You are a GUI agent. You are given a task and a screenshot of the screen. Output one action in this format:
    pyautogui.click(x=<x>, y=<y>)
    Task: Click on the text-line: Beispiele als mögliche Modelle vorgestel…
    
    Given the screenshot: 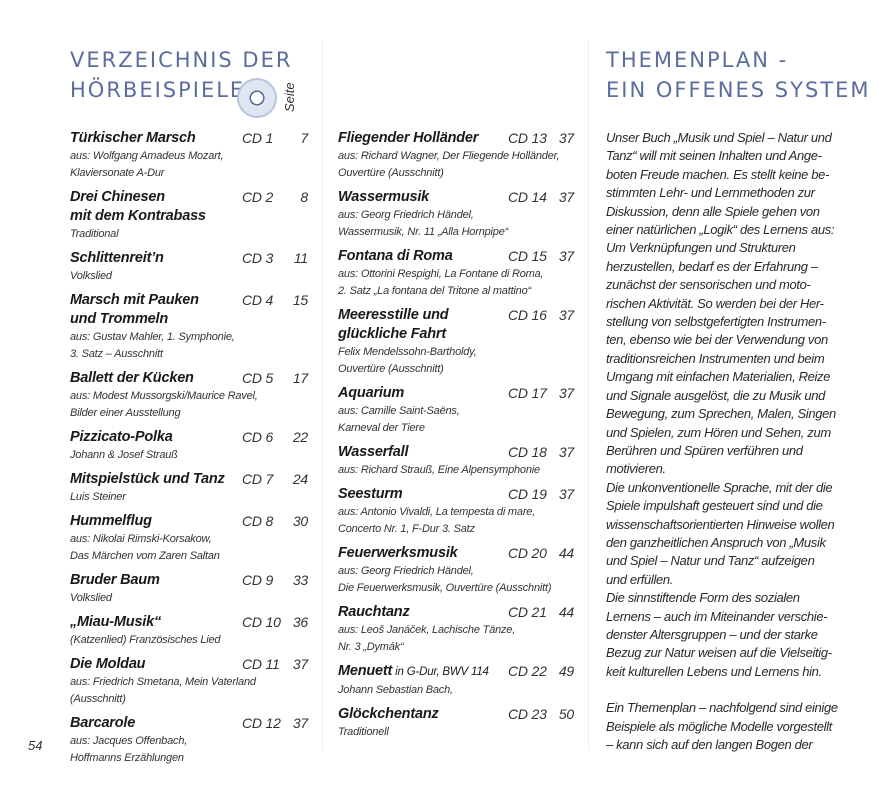 What is the action you would take?
    pyautogui.click(x=719, y=726)
    